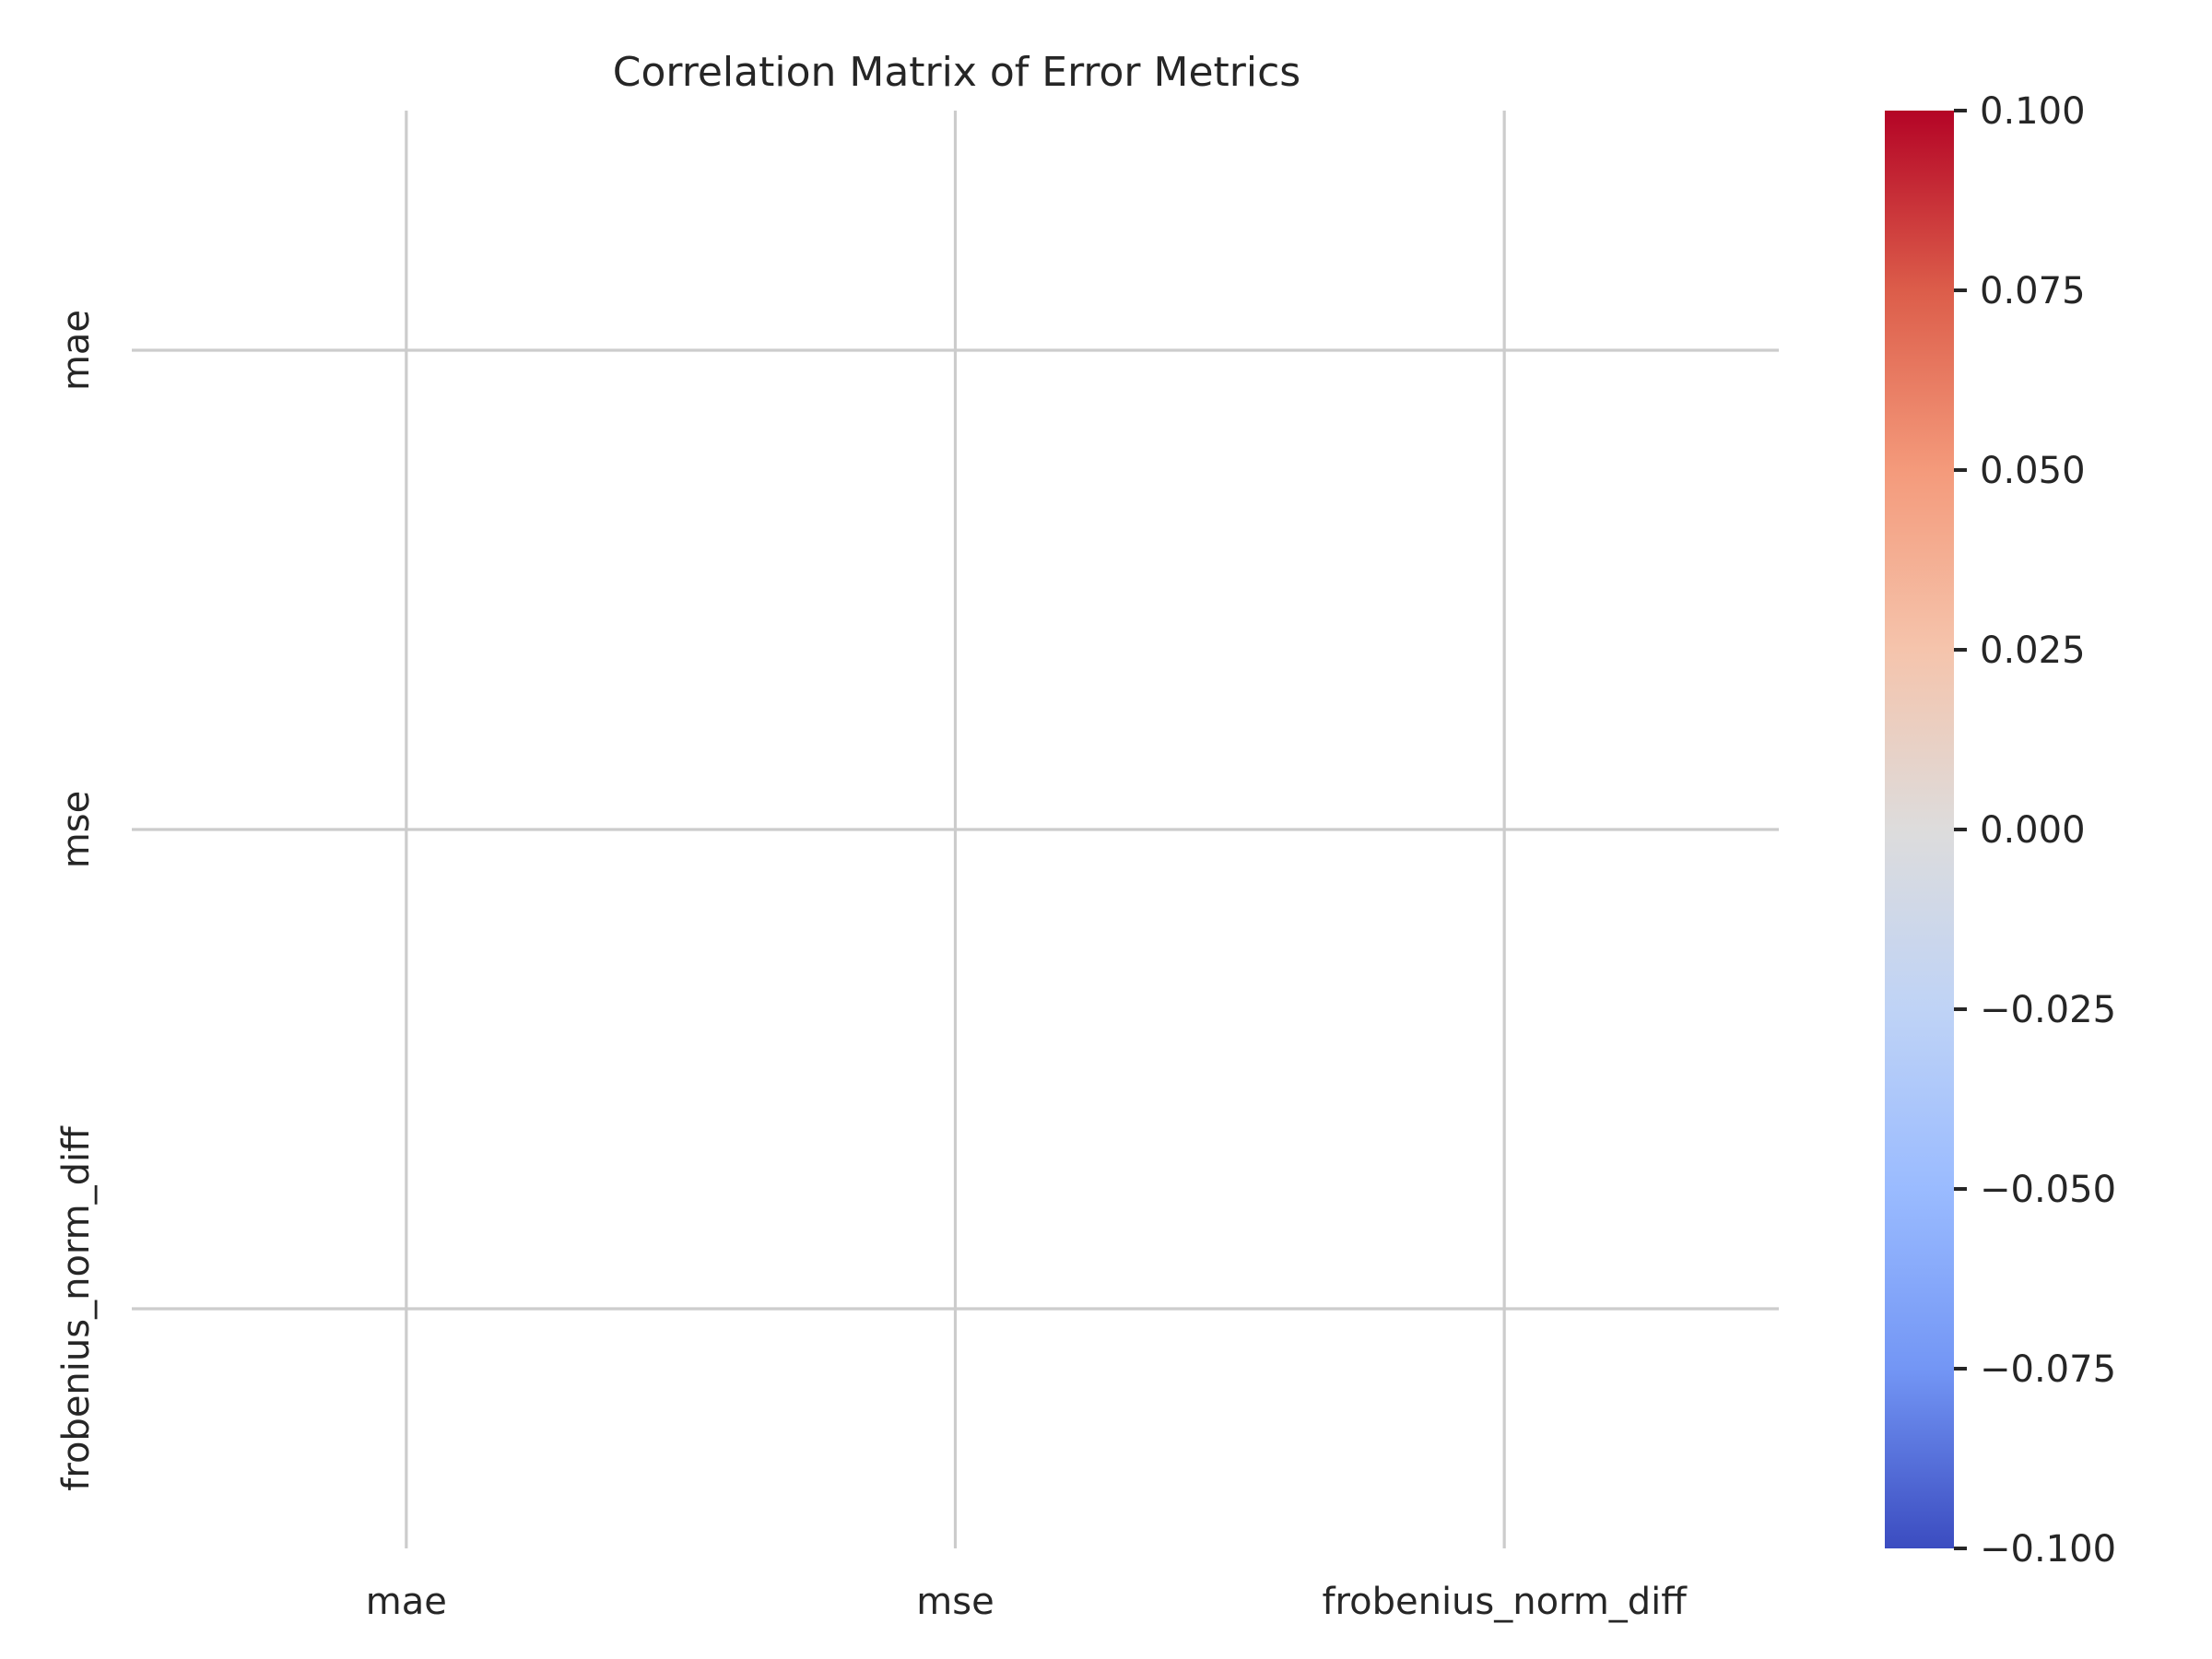 This screenshot has width=2212, height=1659. Describe the element at coordinates (2033, 291) in the screenshot. I see `colorbar-tick-label: 0.075` at that location.